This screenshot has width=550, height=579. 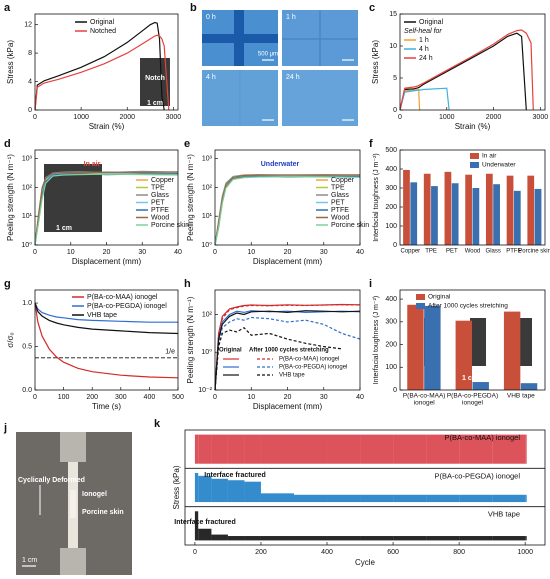 What do you see at coordinates (391, 322) in the screenshot?
I see `y-tick-label: 300` at bounding box center [391, 322].